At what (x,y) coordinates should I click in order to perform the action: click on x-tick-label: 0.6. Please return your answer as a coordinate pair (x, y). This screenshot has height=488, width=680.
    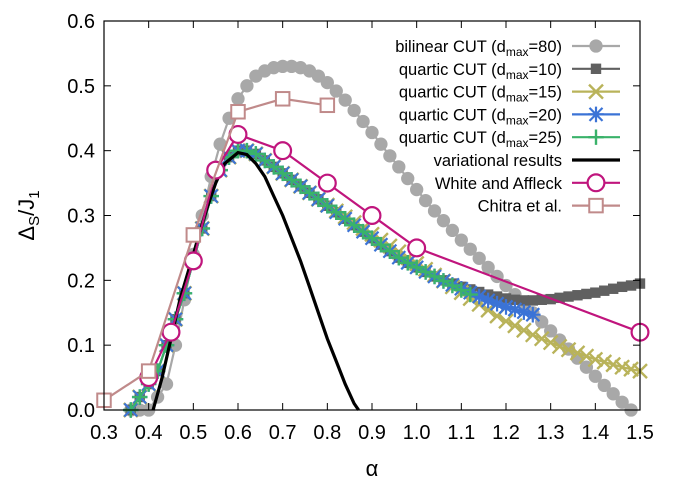
    Looking at the image, I should click on (238, 433).